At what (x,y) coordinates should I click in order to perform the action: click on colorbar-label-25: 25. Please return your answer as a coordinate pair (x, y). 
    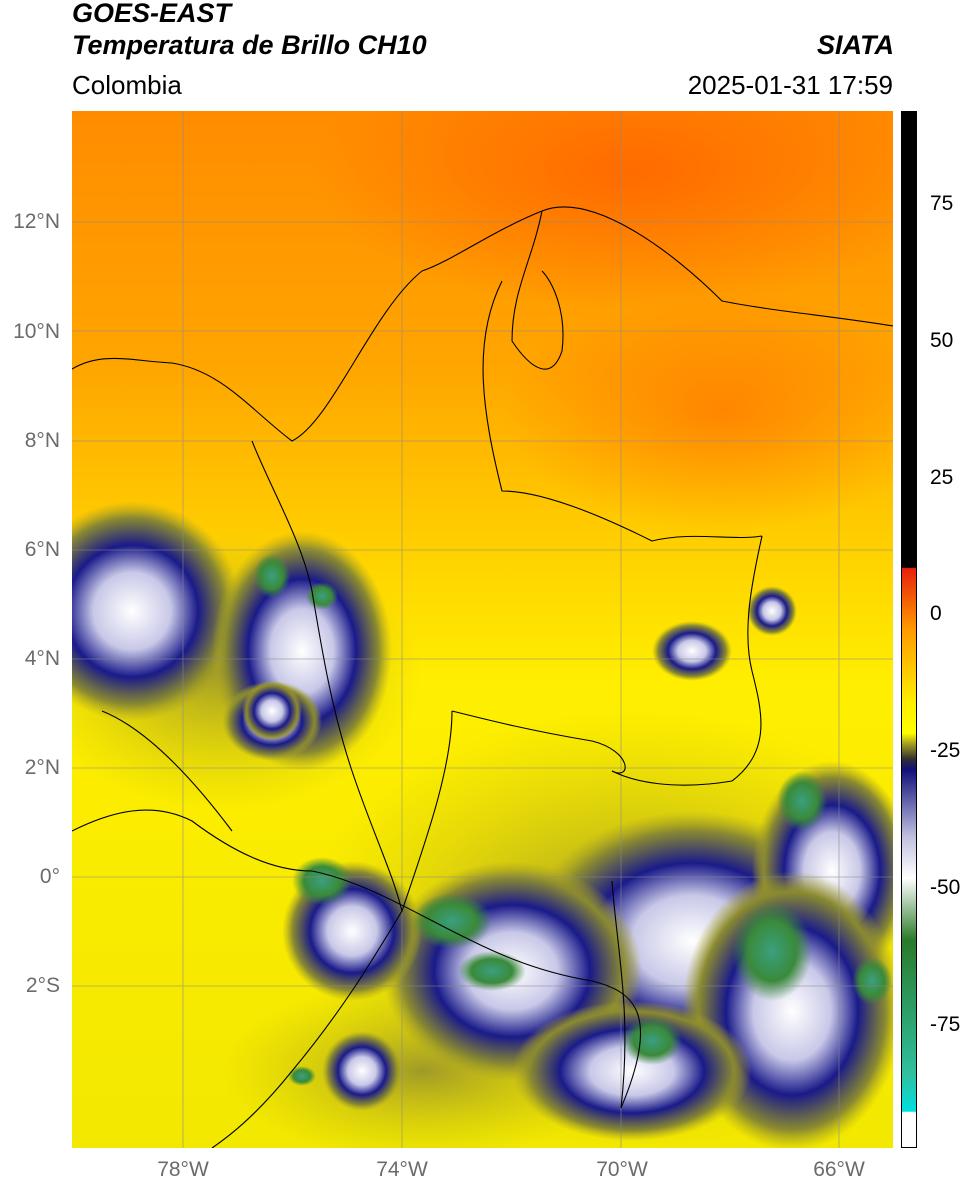
    Looking at the image, I should click on (942, 477).